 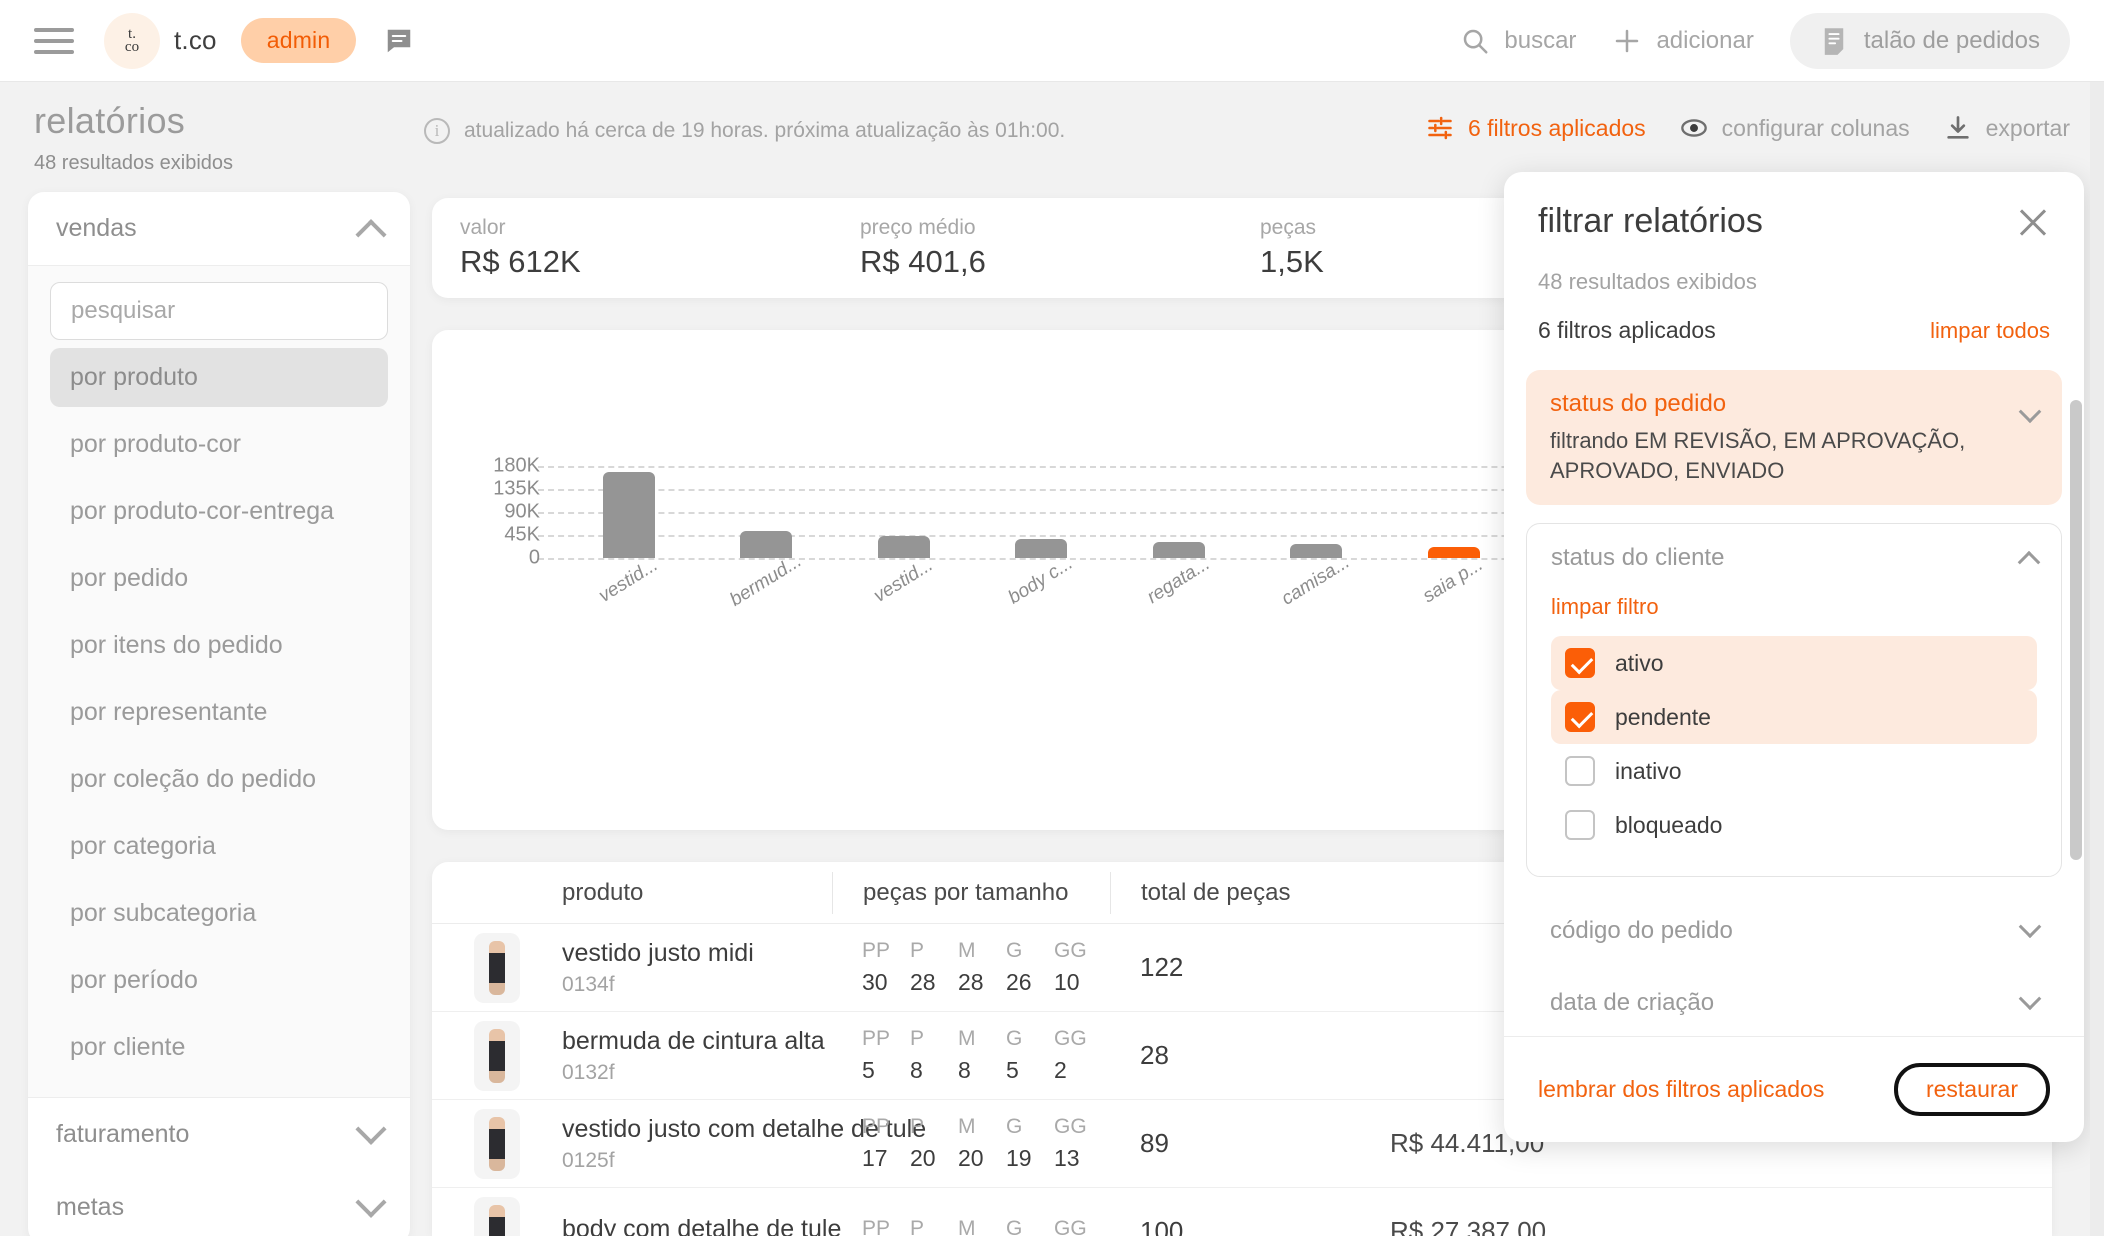 I want to click on filter-panel-title: filtrar relatórios, so click(x=1650, y=221).